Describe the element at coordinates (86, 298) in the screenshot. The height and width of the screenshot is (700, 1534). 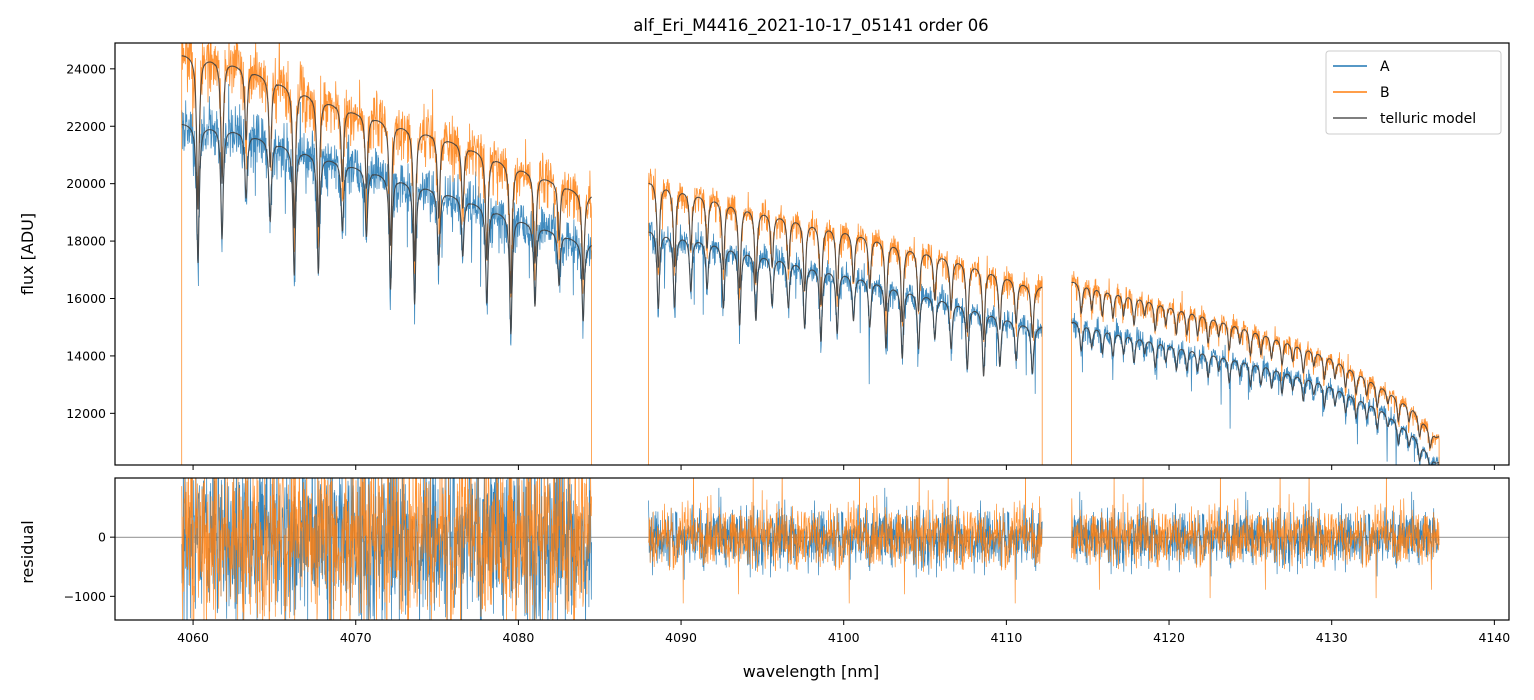
I see `flux-y-tick-label: 16000` at that location.